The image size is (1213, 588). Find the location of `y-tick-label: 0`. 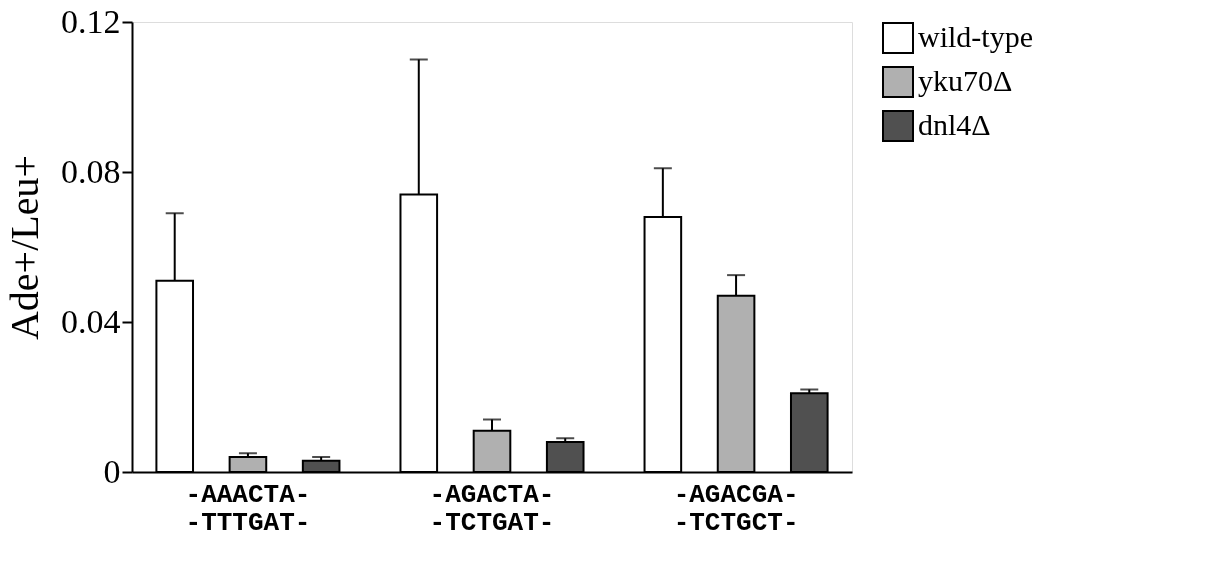

y-tick-label: 0 is located at coordinates (112, 471).